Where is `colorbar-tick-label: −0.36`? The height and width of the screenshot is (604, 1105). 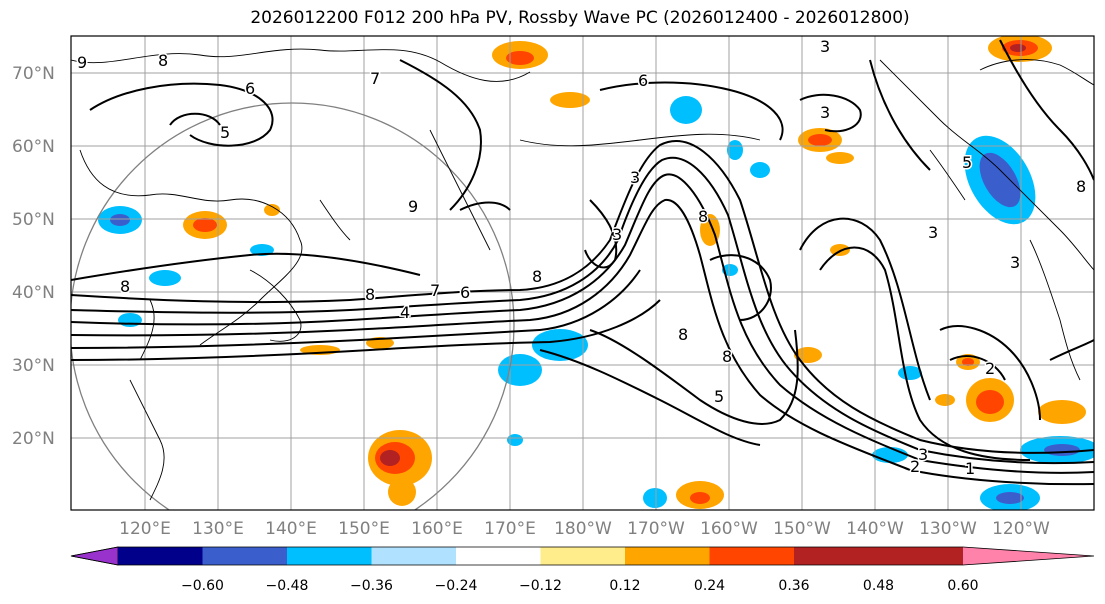
colorbar-tick-label: −0.36 is located at coordinates (371, 586).